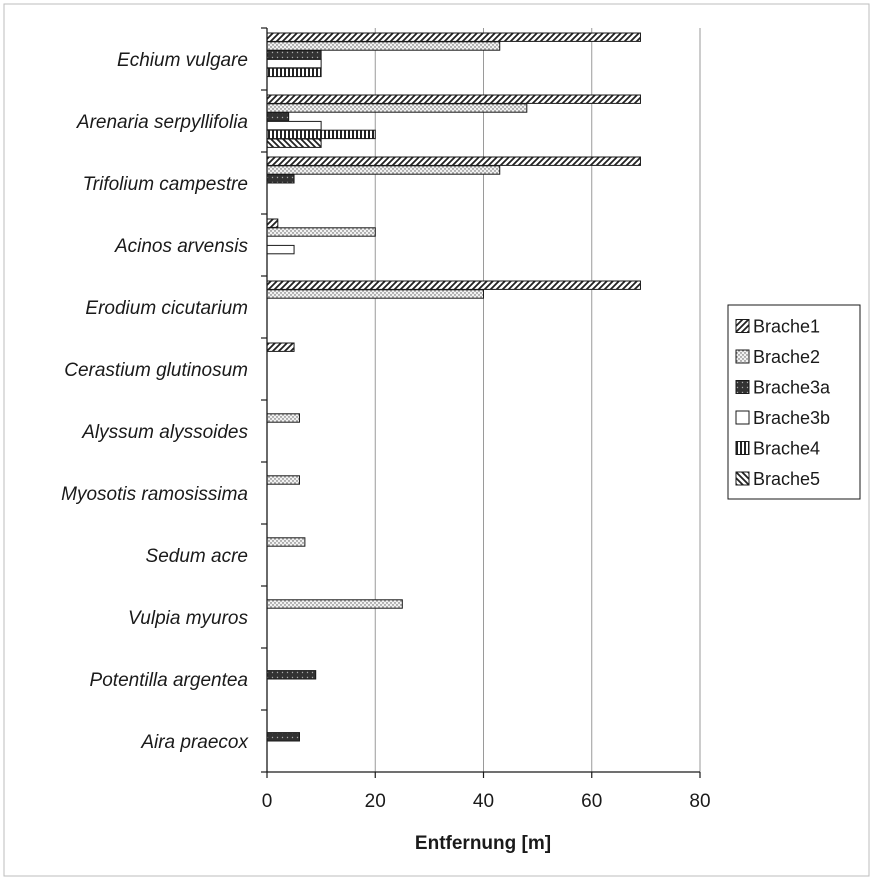  Describe the element at coordinates (162, 122) in the screenshot. I see `category-label-1: Arenaria serpyllifolia` at that location.